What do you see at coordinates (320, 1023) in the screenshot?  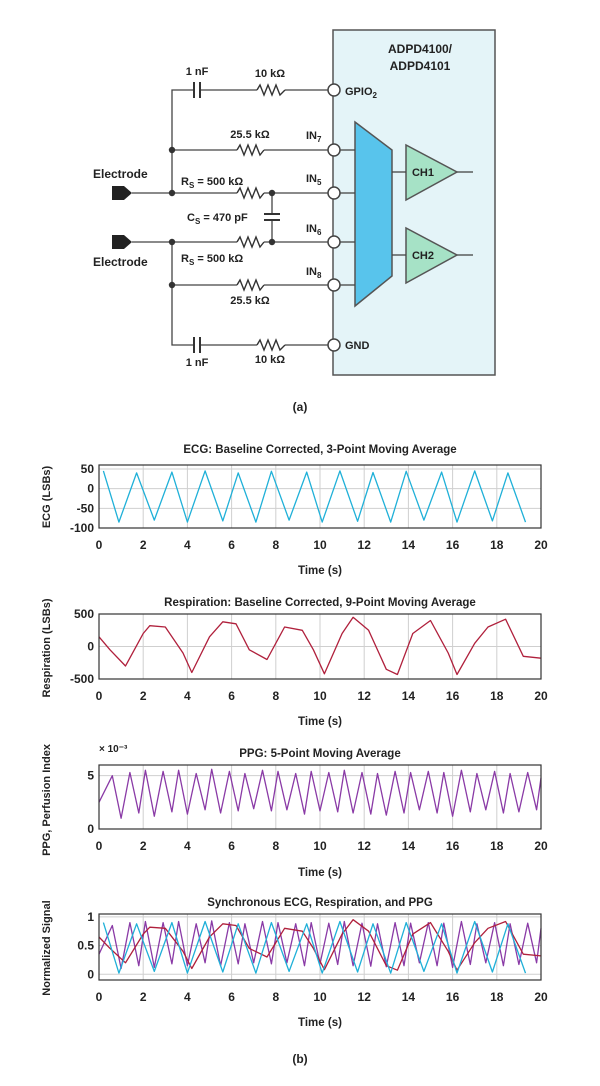 I see `chart-3-xlabel: Time (s)` at bounding box center [320, 1023].